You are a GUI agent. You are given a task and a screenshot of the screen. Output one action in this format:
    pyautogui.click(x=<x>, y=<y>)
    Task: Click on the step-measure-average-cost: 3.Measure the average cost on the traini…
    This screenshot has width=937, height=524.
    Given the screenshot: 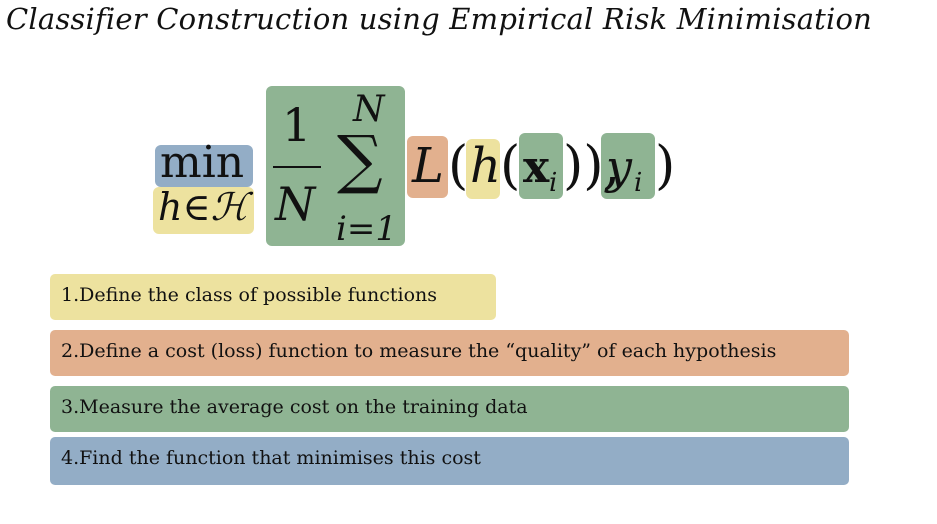 What is the action you would take?
    pyautogui.click(x=449, y=409)
    